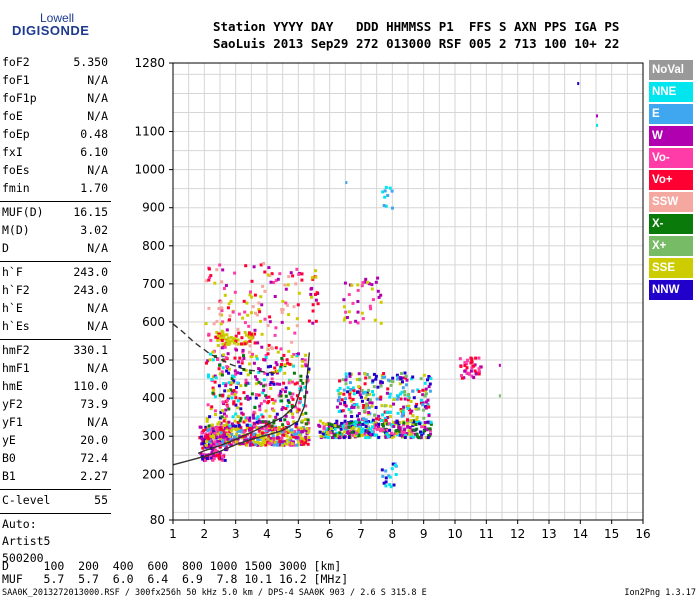  What do you see at coordinates (56, 82) in the screenshot?
I see `param-row: foF1 N/A` at bounding box center [56, 82].